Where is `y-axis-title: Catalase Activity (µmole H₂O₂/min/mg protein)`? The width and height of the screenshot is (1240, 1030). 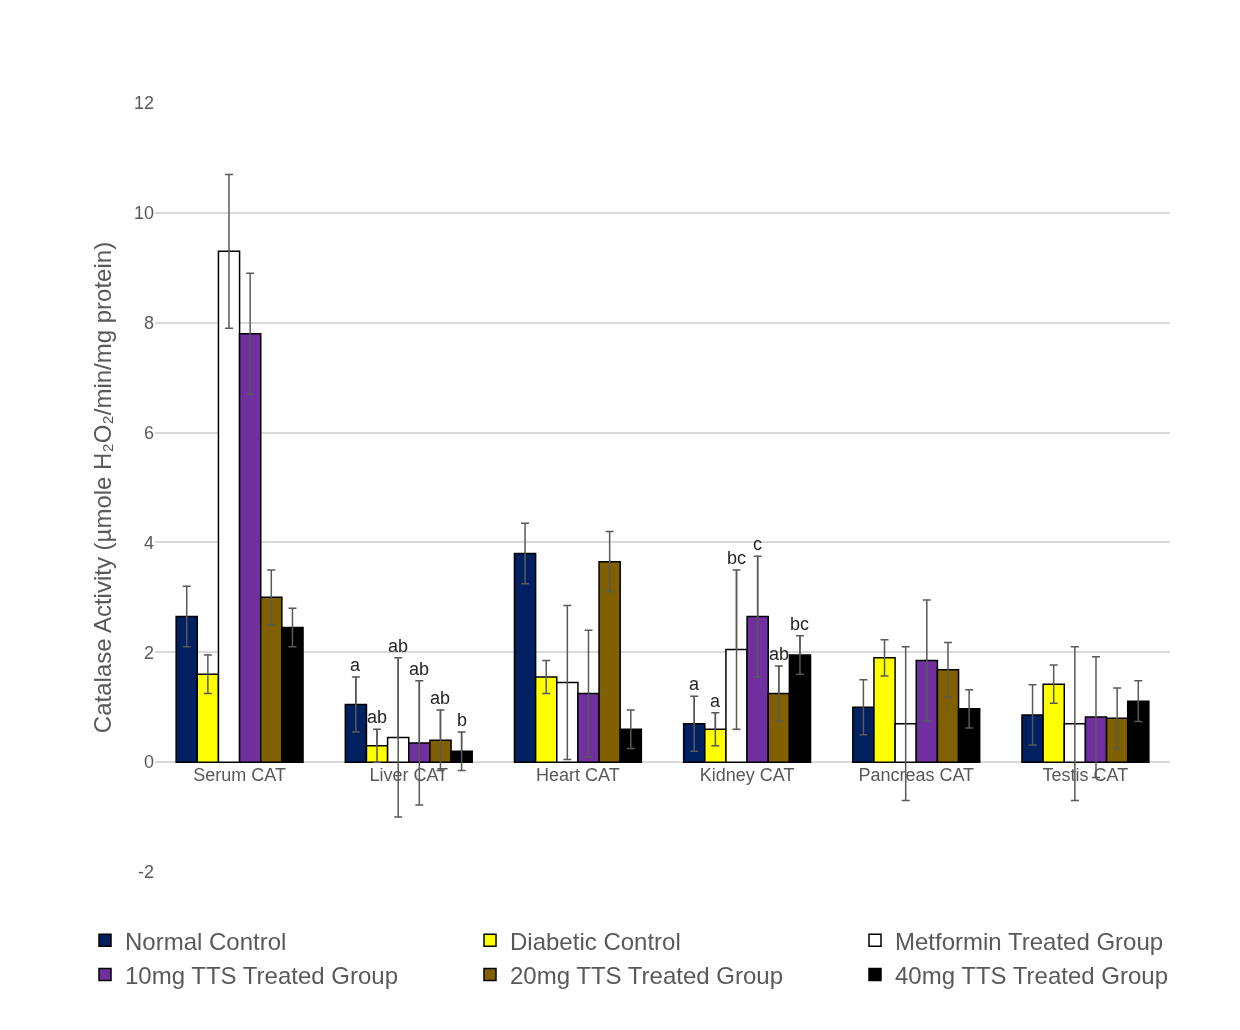 y-axis-title: Catalase Activity (µmole H₂O₂/min/mg protein) is located at coordinates (103, 487).